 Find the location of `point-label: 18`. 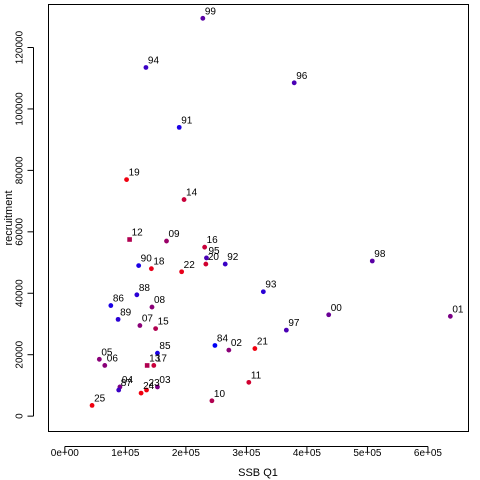

point-label: 18 is located at coordinates (159, 262).